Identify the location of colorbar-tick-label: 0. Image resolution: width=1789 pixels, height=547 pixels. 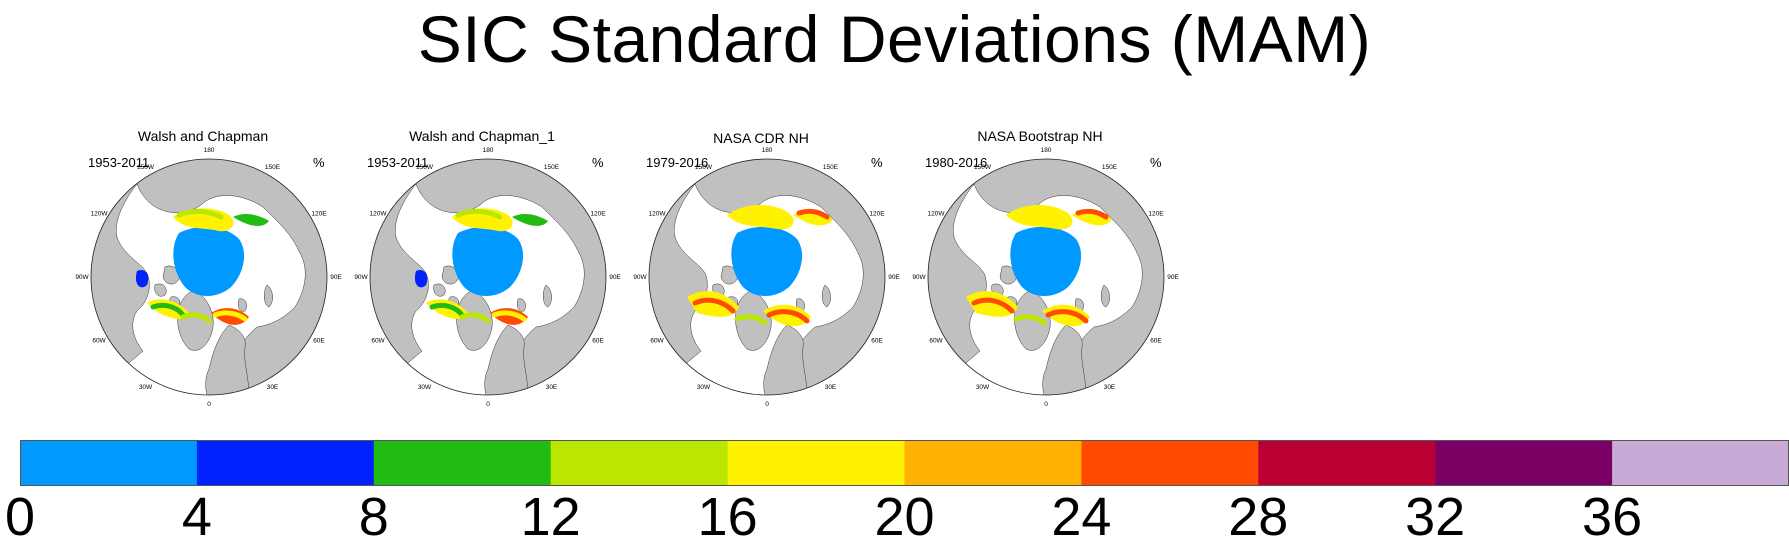
(20, 517).